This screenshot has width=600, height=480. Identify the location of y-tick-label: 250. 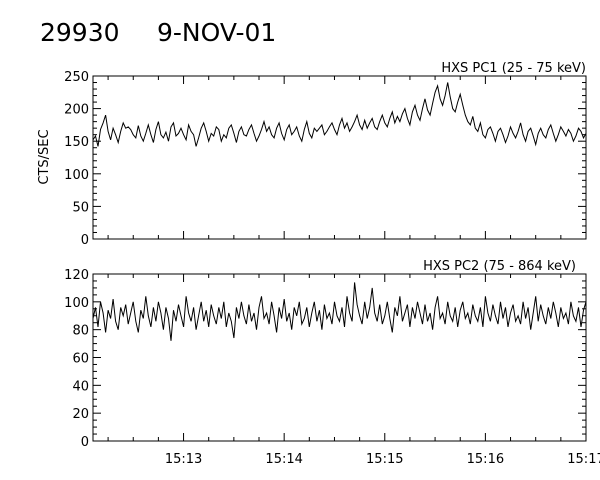
(76, 77).